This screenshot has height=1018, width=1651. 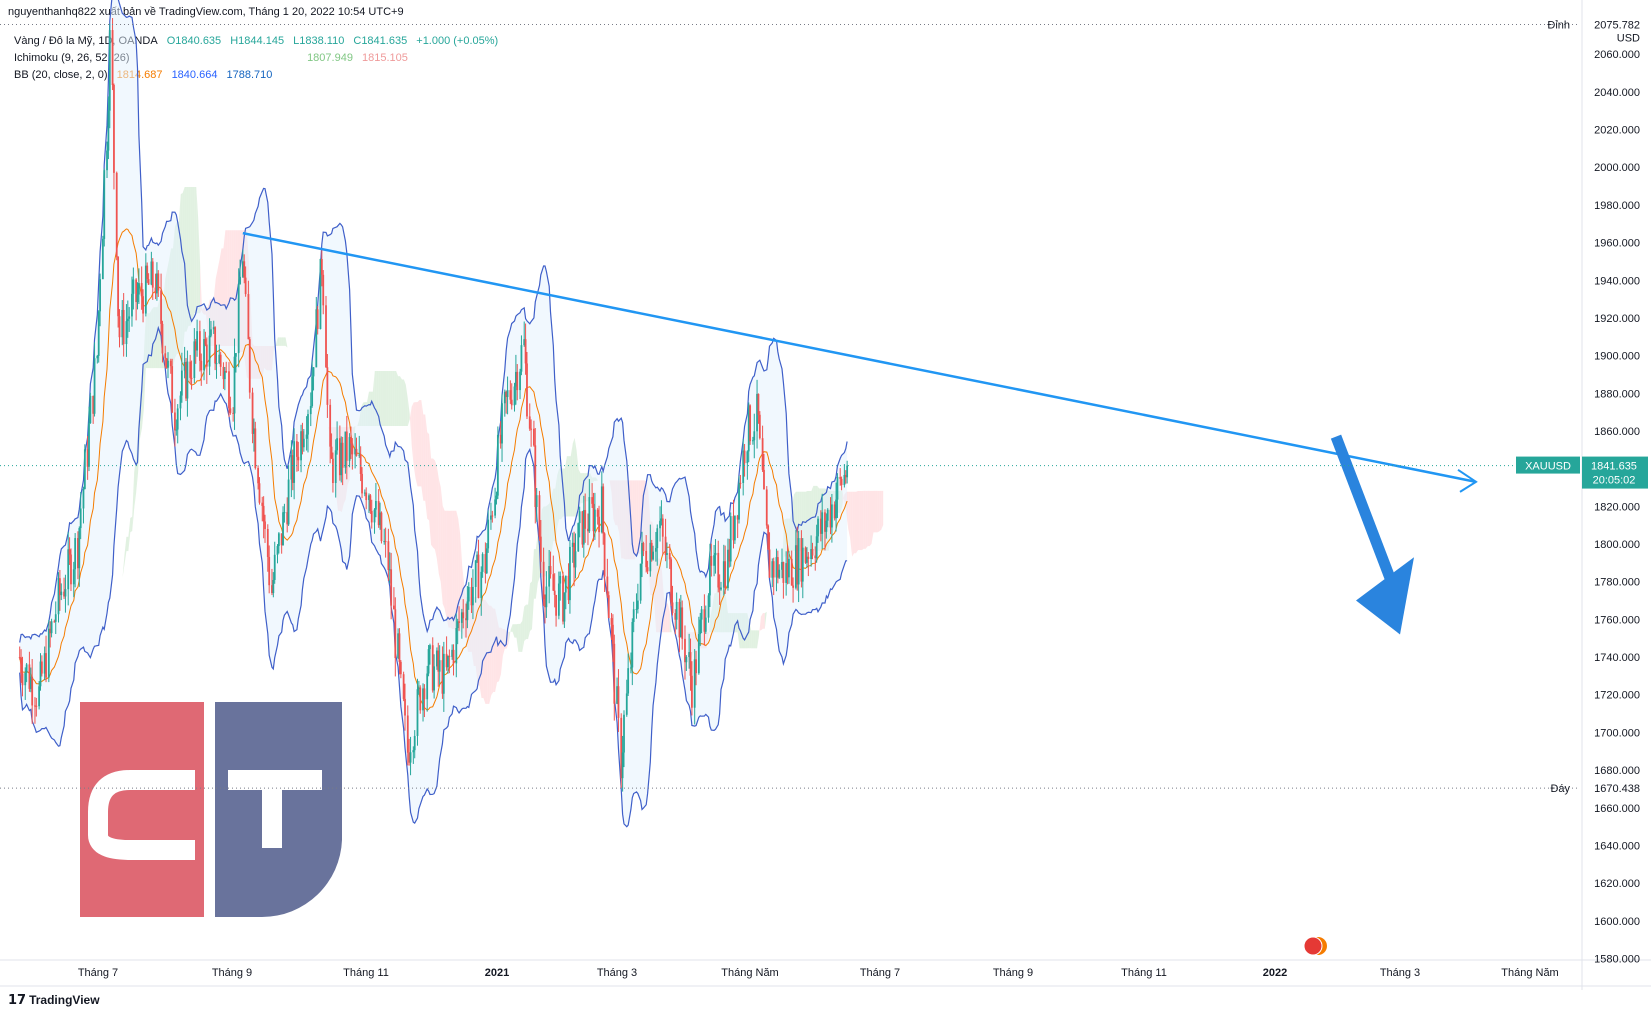 I want to click on bb-label: BB (20, close, 2, 0), so click(x=61, y=75).